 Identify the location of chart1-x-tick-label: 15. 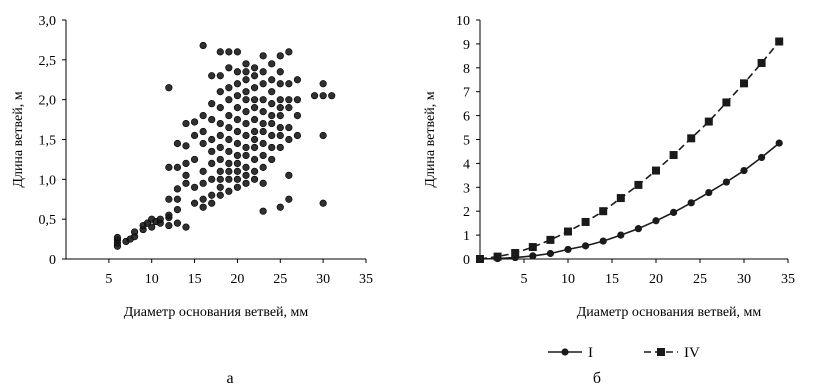
(195, 279).